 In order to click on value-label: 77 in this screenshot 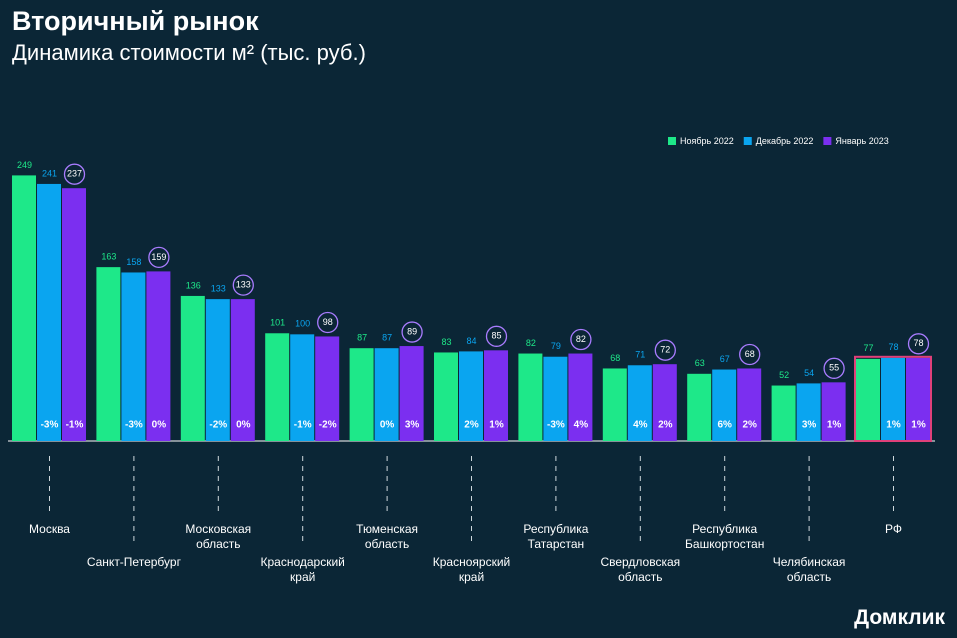, I will do `click(868, 348)`.